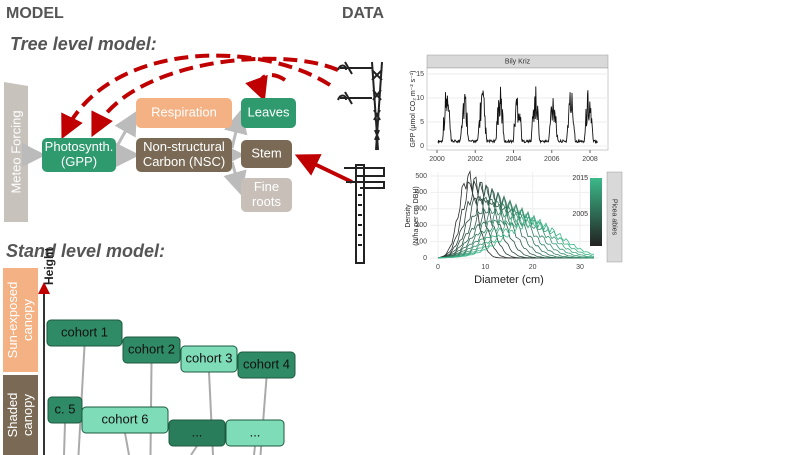 The width and height of the screenshot is (808, 455). I want to click on box-label: Carbon (NSC), so click(184, 161).